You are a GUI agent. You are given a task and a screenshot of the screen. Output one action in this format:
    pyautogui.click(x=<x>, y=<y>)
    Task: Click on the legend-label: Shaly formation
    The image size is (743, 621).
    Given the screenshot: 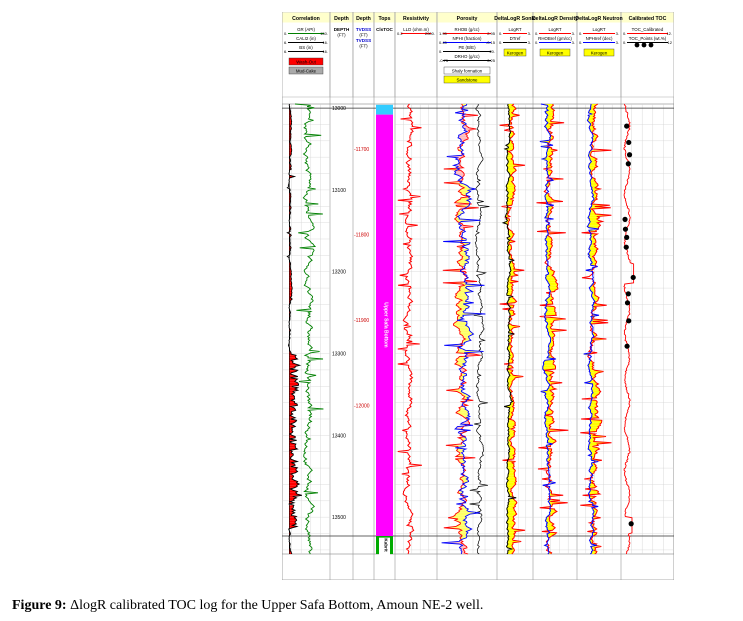 What is the action you would take?
    pyautogui.click(x=467, y=70)
    